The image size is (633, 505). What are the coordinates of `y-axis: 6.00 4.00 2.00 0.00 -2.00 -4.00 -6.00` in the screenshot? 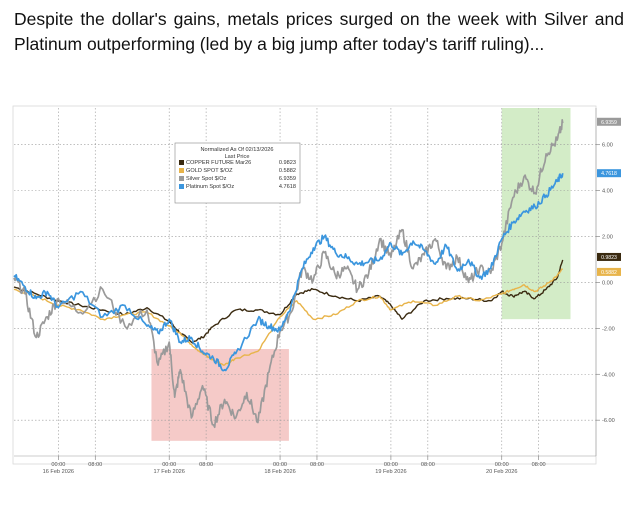 It's located at (605, 282).